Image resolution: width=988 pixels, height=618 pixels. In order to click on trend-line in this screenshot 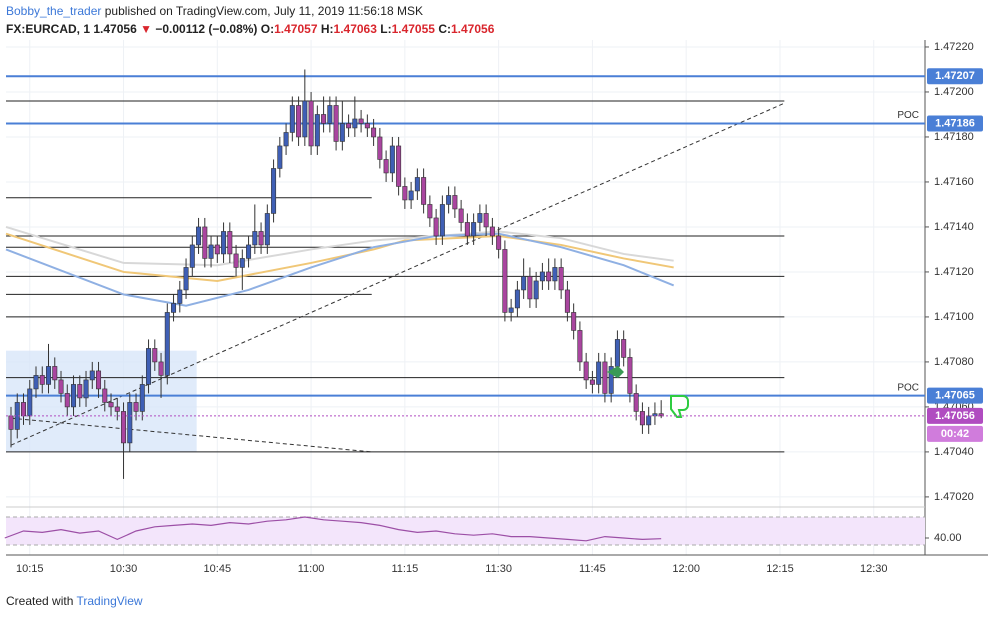, I will do `click(191, 435)`.